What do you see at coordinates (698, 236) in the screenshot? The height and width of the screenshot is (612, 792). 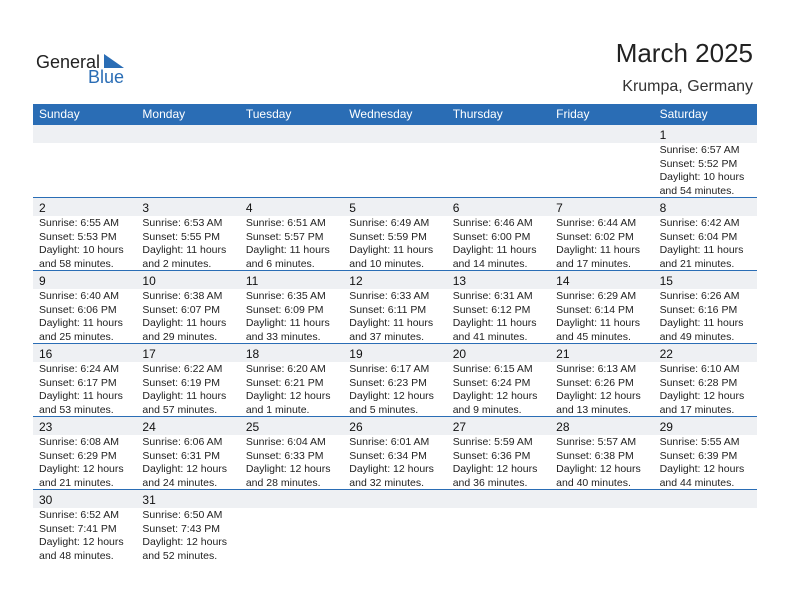 I see `sun-info: Sunset: 6:04 PM` at bounding box center [698, 236].